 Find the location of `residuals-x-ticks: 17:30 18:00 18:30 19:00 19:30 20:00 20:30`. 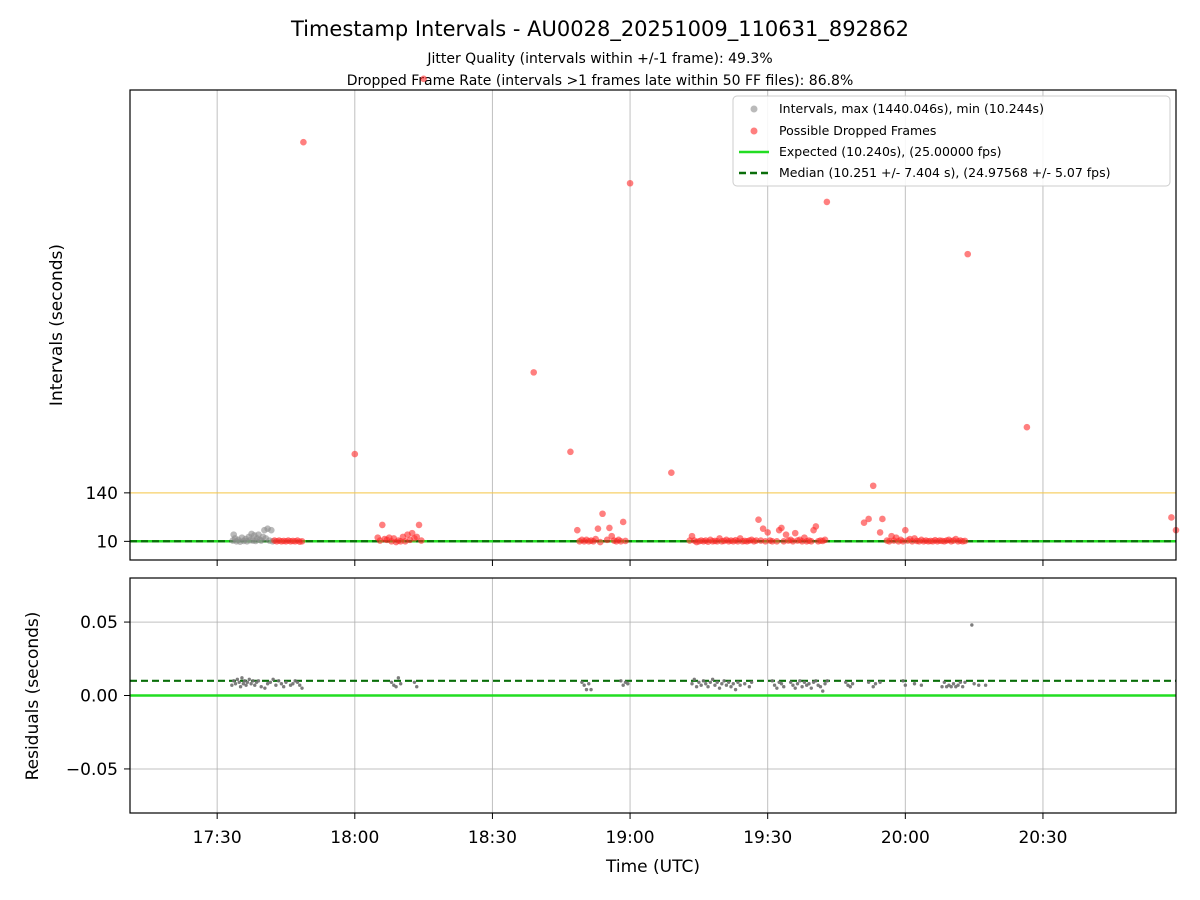

residuals-x-ticks: 17:30 18:00 18:30 19:00 19:30 20:00 20:30 is located at coordinates (630, 830).